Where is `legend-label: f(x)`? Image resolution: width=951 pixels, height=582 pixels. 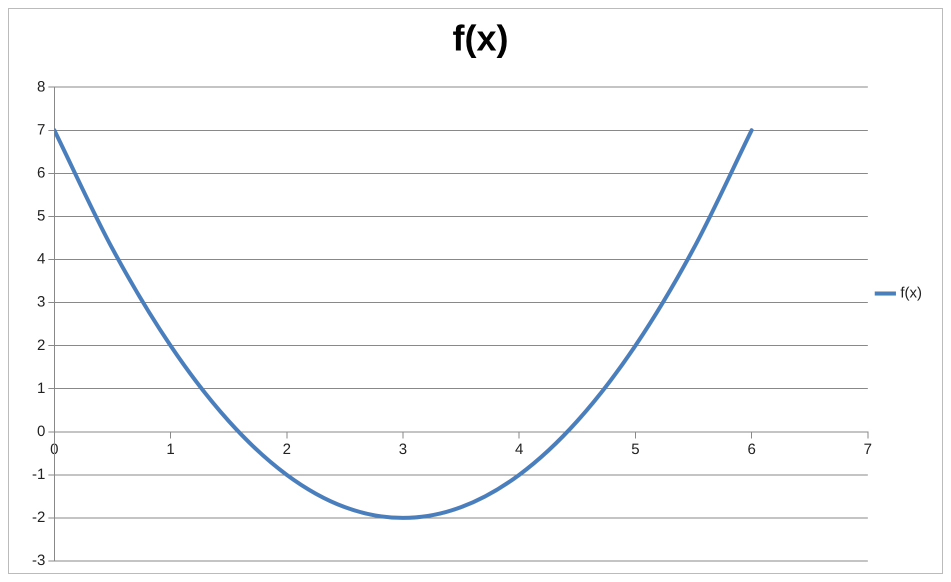 legend-label: f(x) is located at coordinates (911, 293).